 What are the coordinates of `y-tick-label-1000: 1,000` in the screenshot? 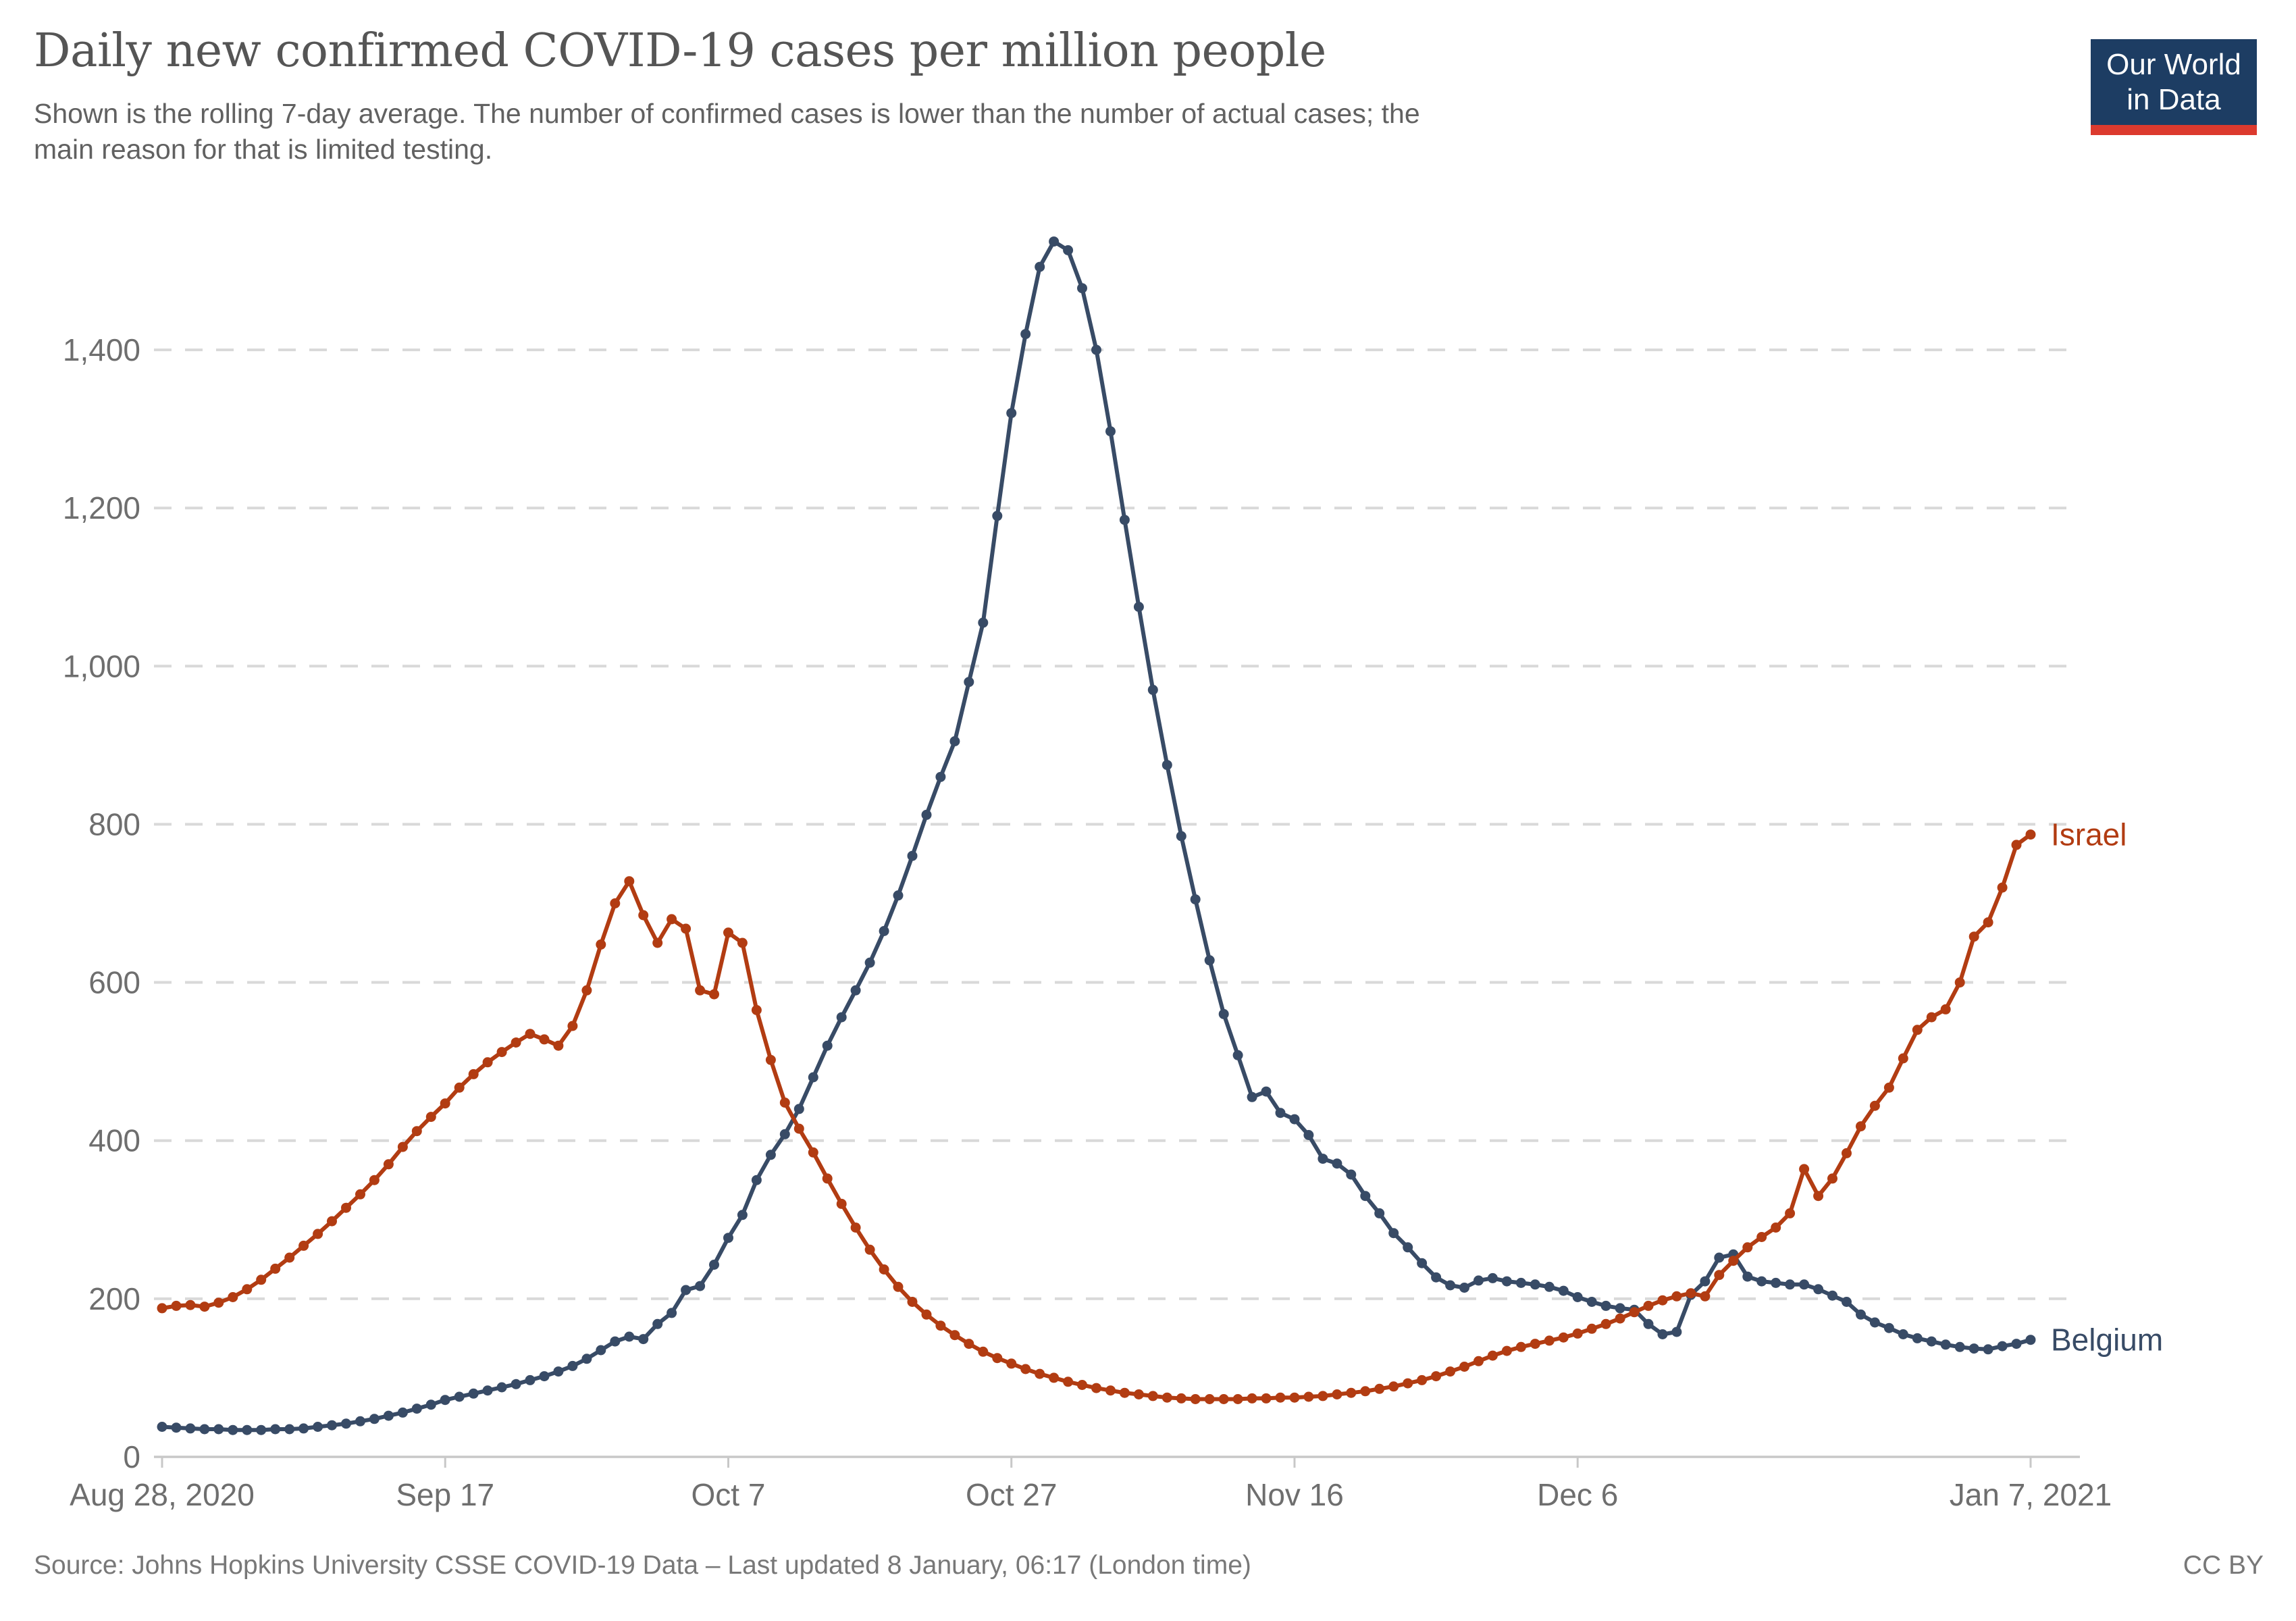 It's located at (101, 666).